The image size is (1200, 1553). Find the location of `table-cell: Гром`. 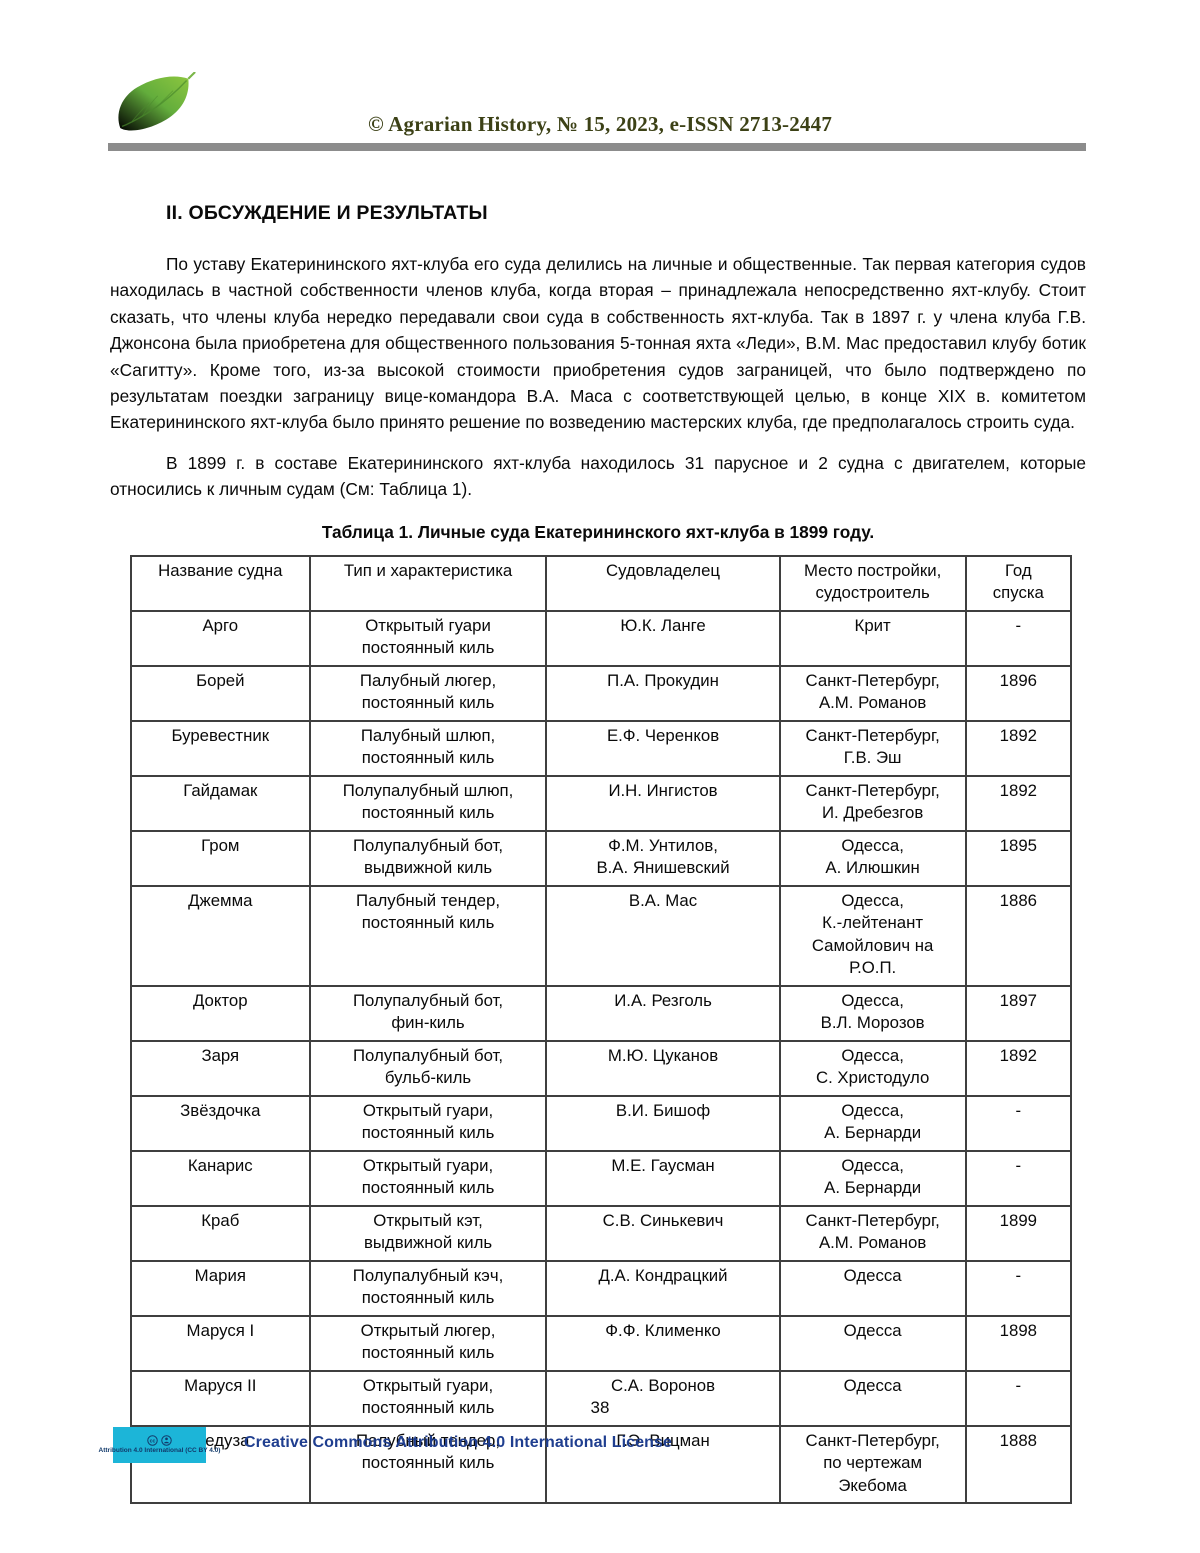

table-cell: Гром is located at coordinates (220, 858).